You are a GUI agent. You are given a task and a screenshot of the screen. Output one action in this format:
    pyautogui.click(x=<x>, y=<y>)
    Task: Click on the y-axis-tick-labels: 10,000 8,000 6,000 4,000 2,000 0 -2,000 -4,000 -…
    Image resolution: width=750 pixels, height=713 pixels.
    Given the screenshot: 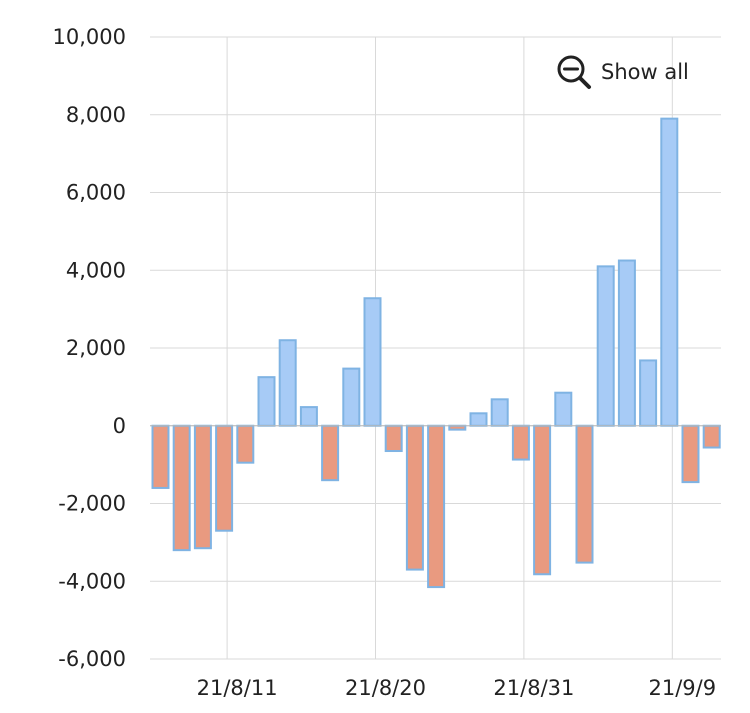 What is the action you would take?
    pyautogui.click(x=89, y=348)
    